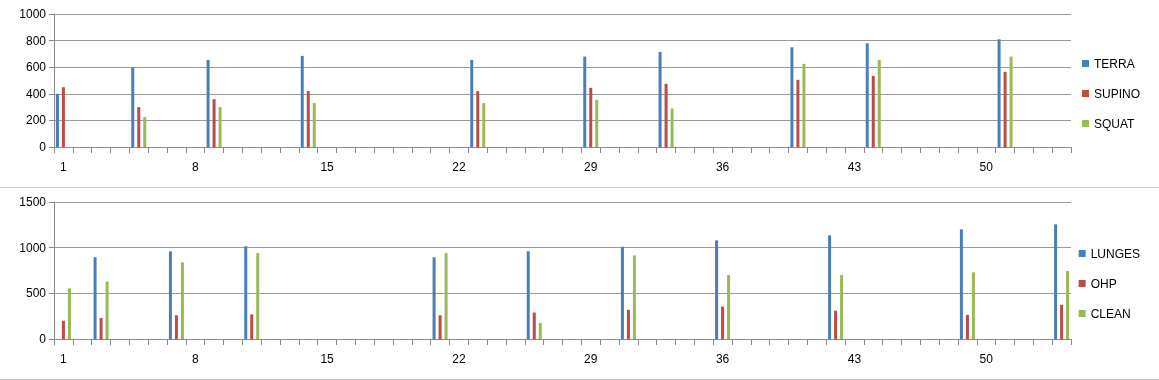 The height and width of the screenshot is (380, 1159). I want to click on y-tick-label: 1500, so click(33, 202).